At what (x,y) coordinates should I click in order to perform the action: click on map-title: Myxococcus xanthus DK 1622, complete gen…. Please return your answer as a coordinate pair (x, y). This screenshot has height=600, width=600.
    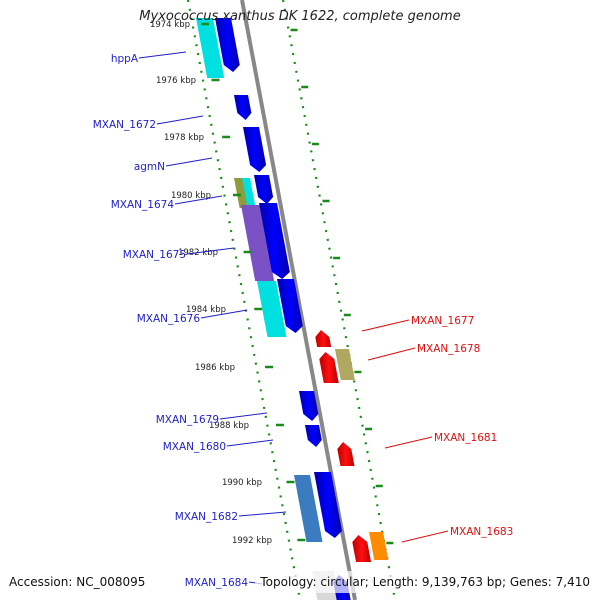
    Looking at the image, I should click on (300, 16).